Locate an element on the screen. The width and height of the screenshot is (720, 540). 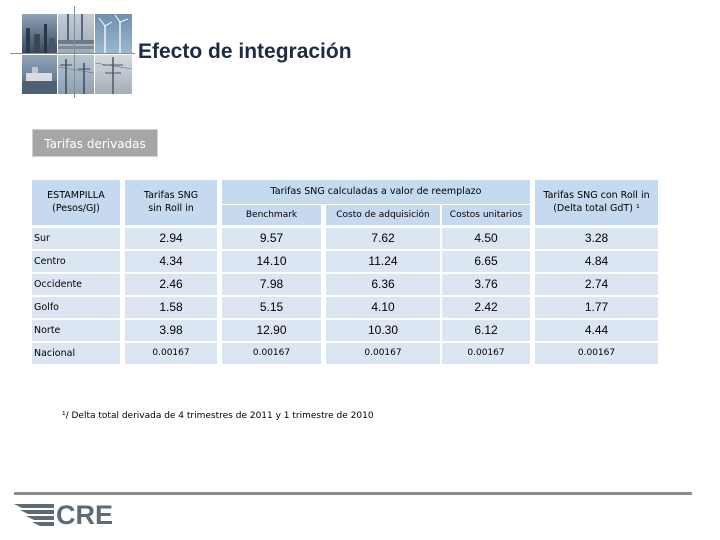
cre-logo-icon is located at coordinates (34, 515).